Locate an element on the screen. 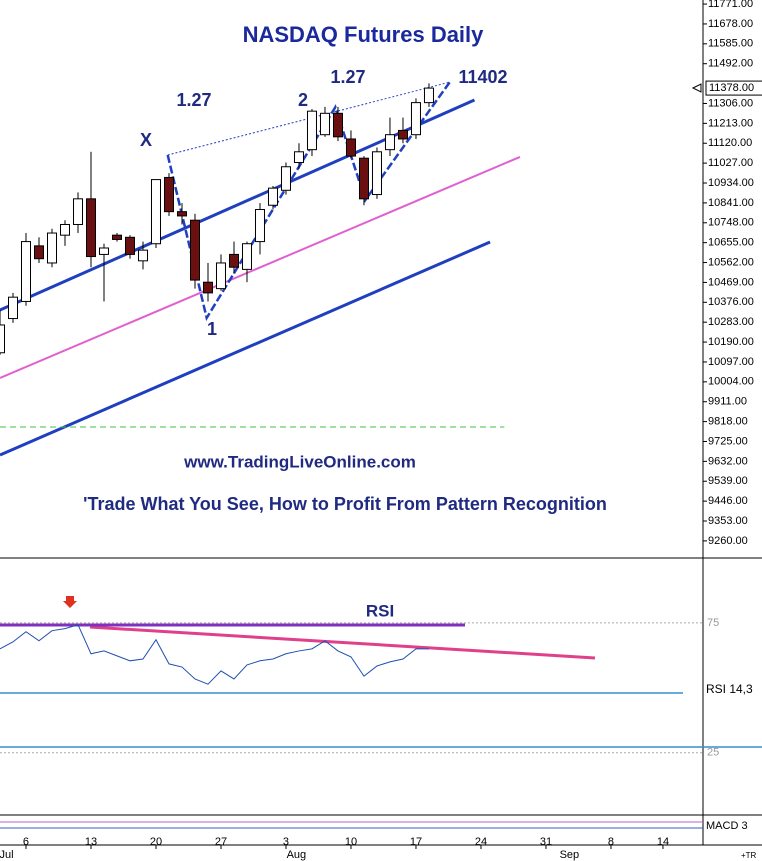 The image size is (762, 861). rsi-line is located at coordinates (214, 654).